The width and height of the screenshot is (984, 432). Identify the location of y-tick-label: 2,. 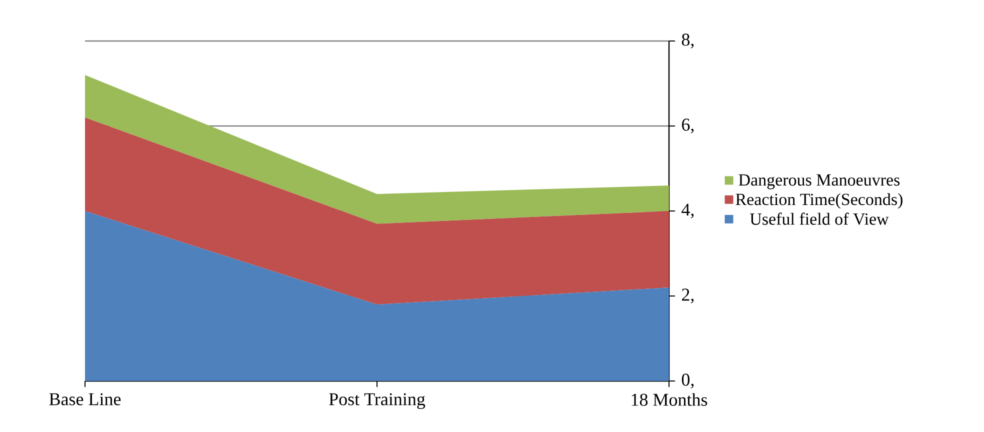
(688, 296).